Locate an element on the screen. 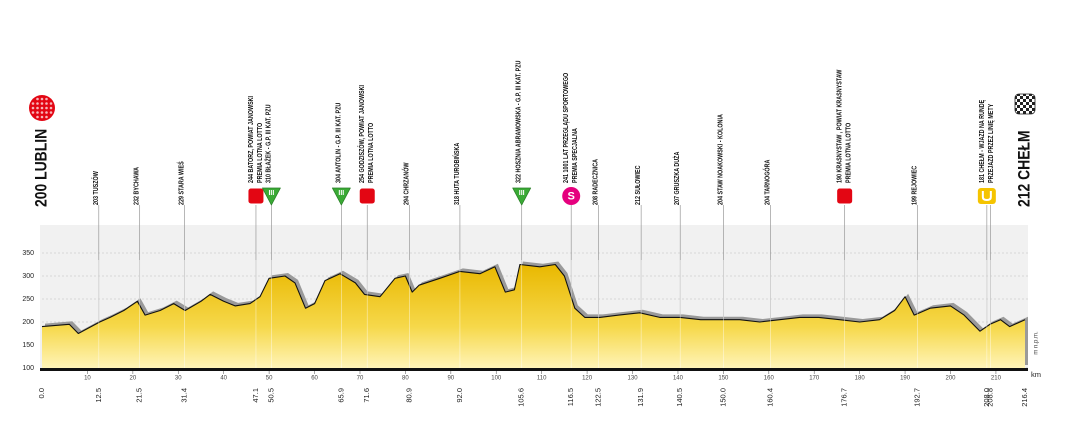 The width and height of the screenshot is (1080, 421). circuit-icon-mark is located at coordinates (986, 196).